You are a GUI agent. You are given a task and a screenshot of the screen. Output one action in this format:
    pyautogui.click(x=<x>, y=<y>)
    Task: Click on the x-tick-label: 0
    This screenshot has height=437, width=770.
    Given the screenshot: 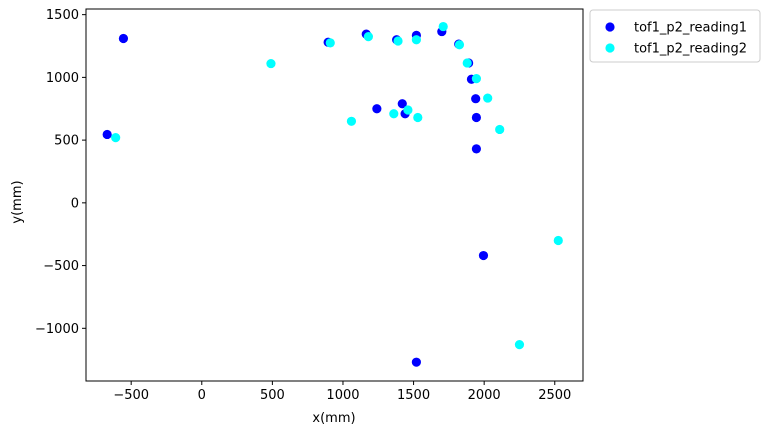 What is the action you would take?
    pyautogui.click(x=202, y=395)
    